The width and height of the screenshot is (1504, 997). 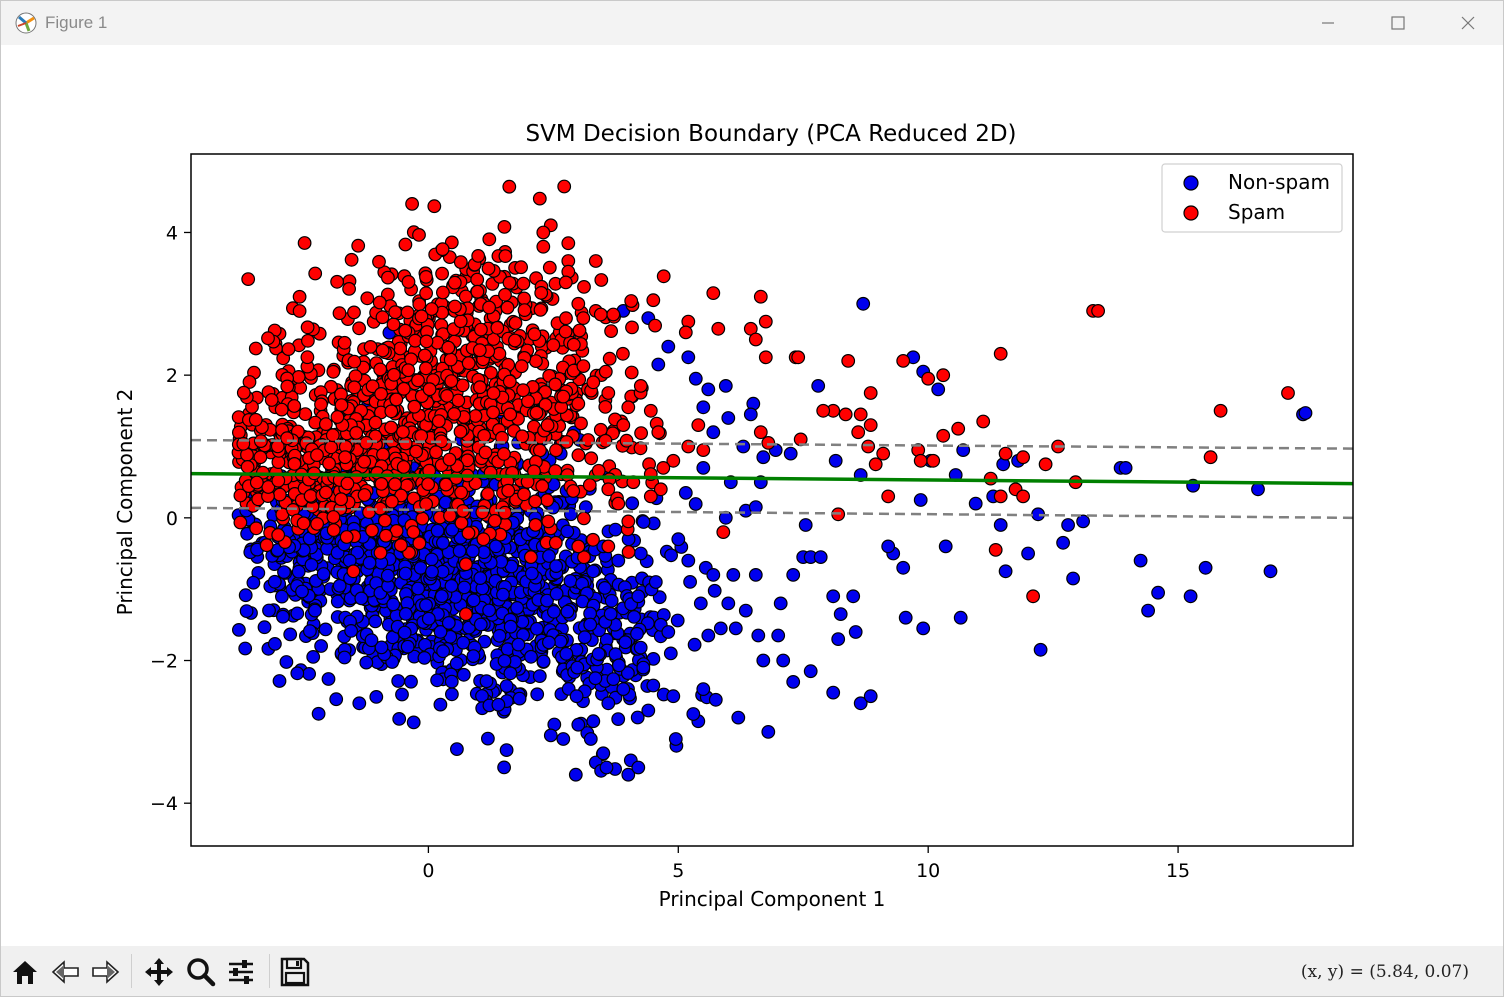 What do you see at coordinates (1468, 23) in the screenshot?
I see `close-button` at bounding box center [1468, 23].